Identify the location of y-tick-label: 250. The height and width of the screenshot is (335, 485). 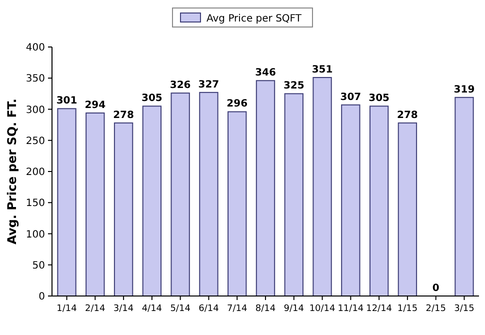
(35, 141).